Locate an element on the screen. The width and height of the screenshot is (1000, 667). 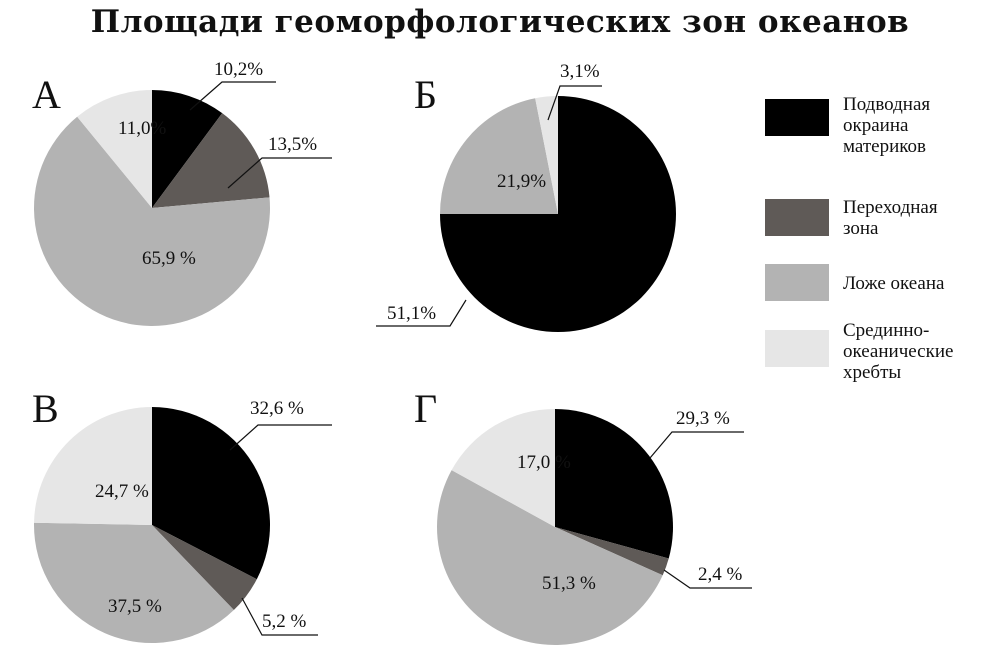
slice-label: 37,5 % is located at coordinates (135, 606).